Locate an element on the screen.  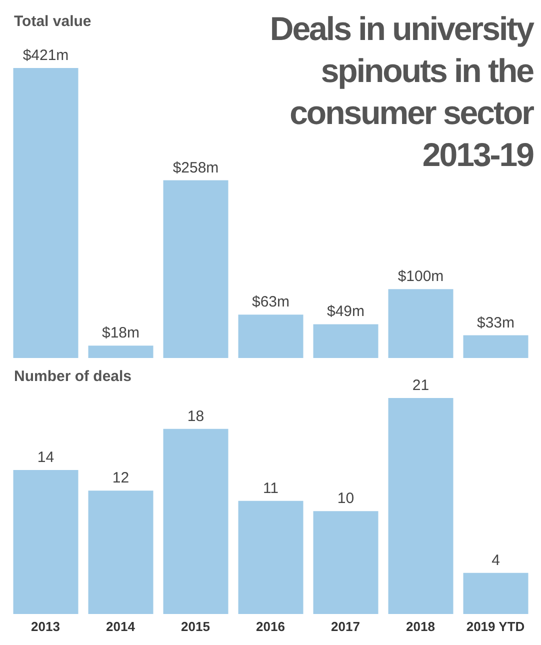
data-label: 10 is located at coordinates (345, 499).